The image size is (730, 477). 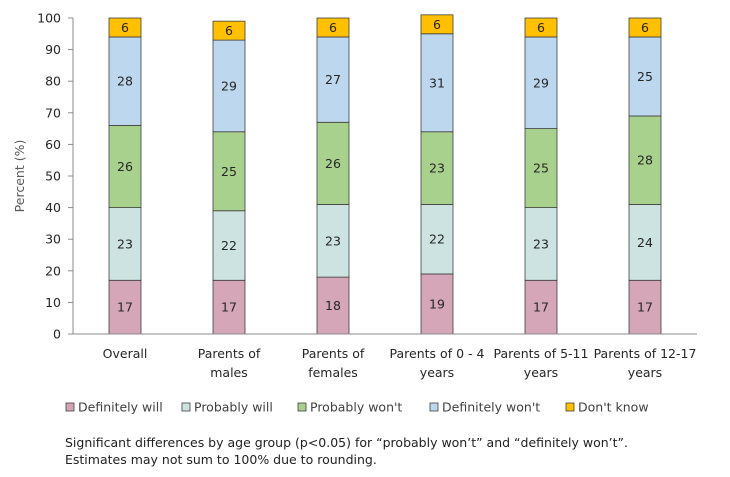 I want to click on x-tick-label: Parents of 12-17, so click(x=645, y=353).